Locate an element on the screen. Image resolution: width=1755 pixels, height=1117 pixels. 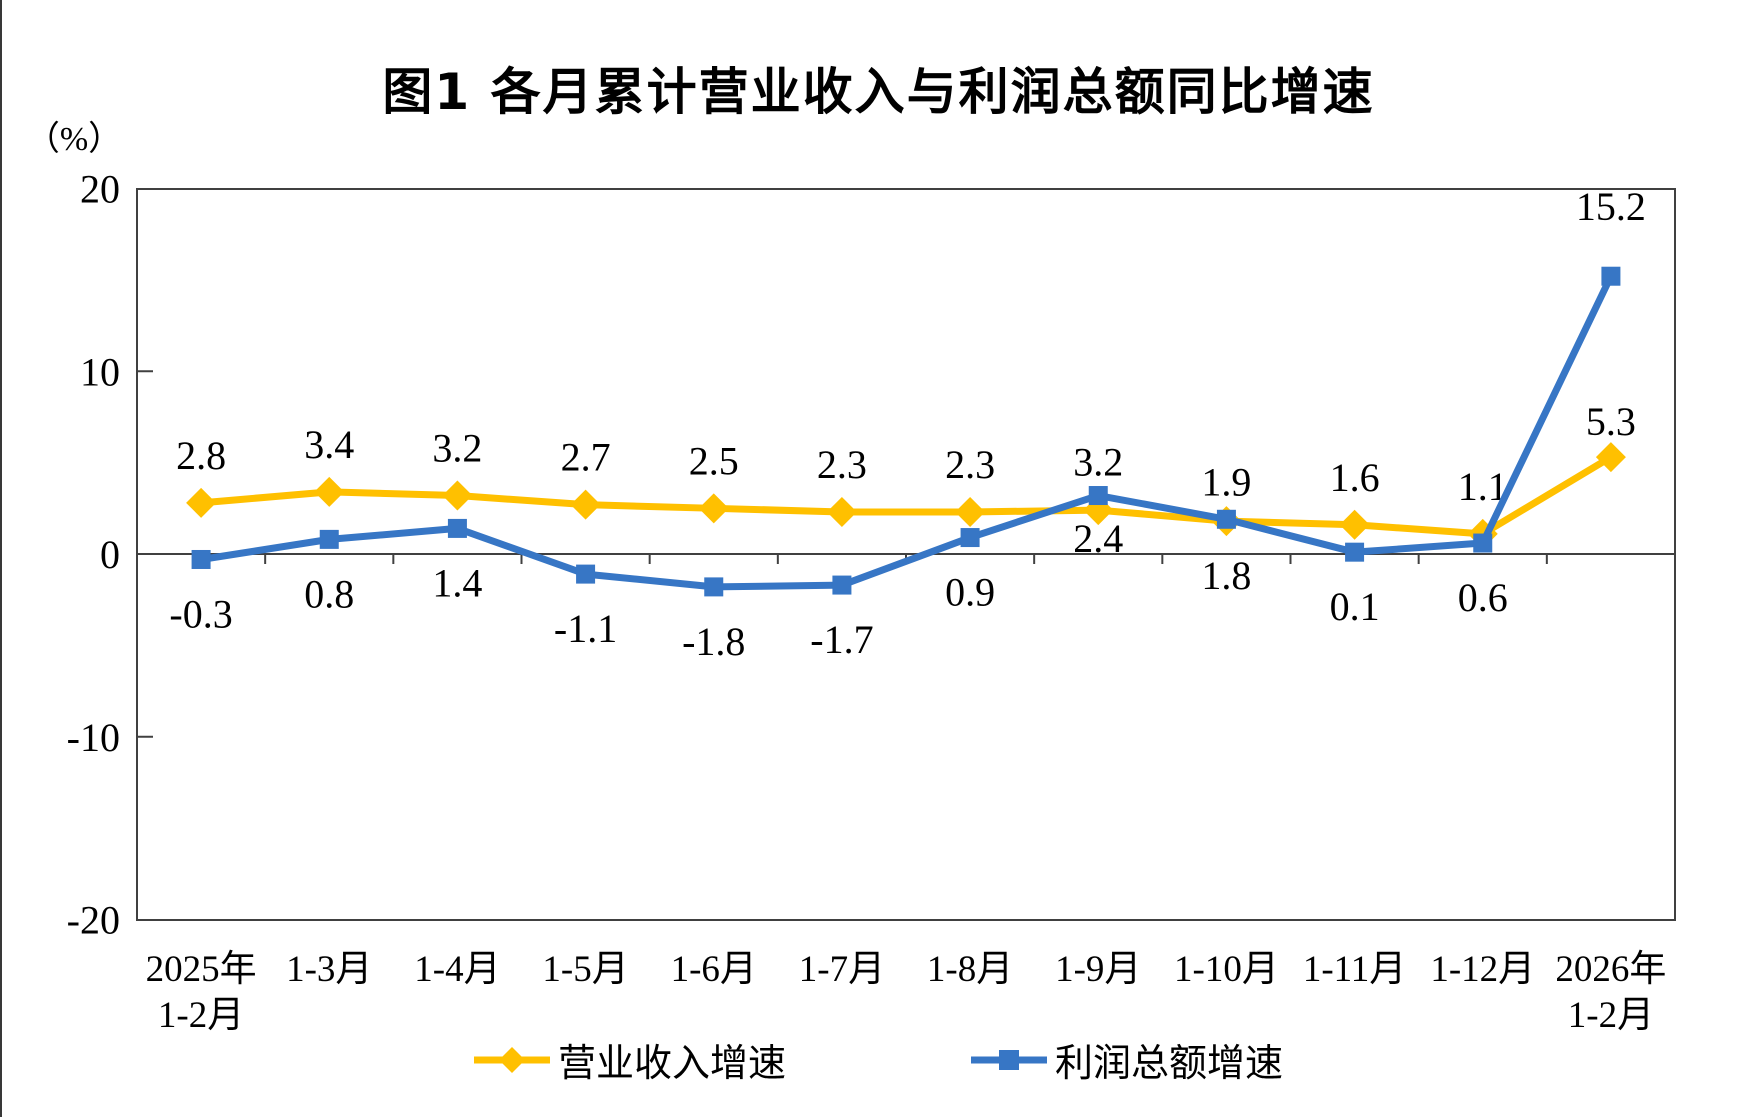
y-tick-label: -20 is located at coordinates (93, 920).